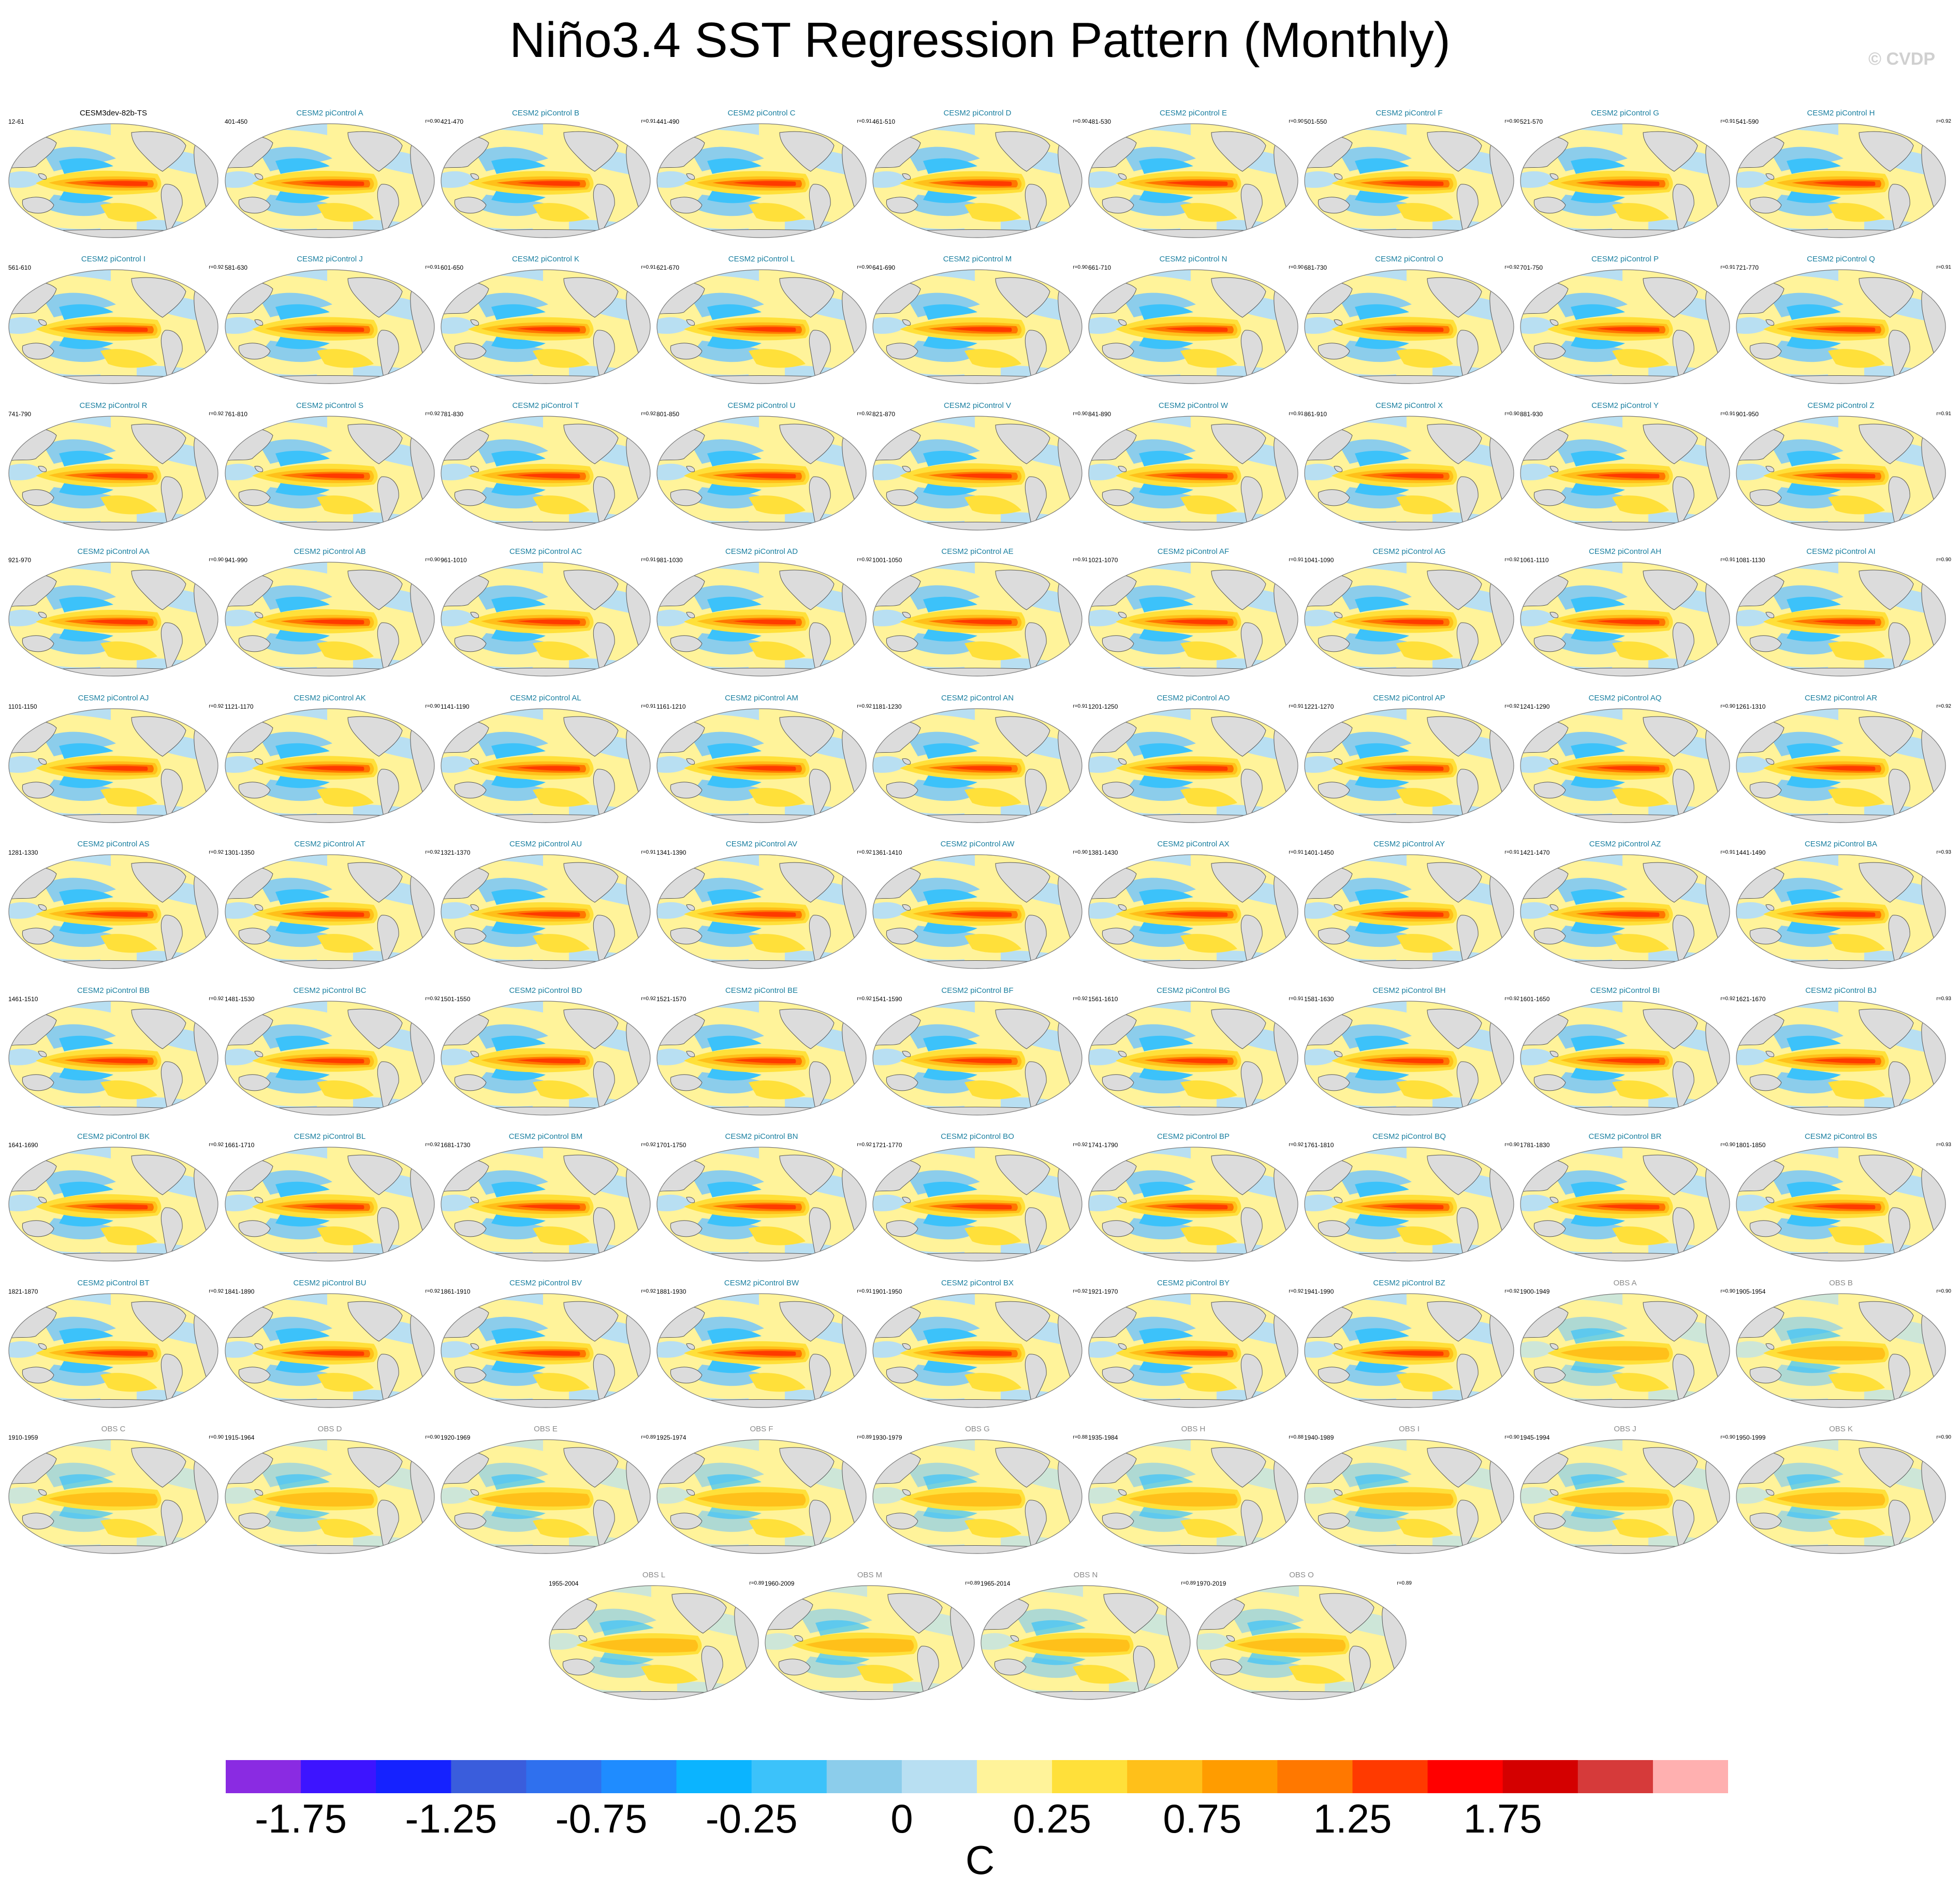  What do you see at coordinates (1411, 617) in the screenshot?
I see `map-panel: CESM2 piControl AG 1041-1090 r=0.92` at bounding box center [1411, 617].